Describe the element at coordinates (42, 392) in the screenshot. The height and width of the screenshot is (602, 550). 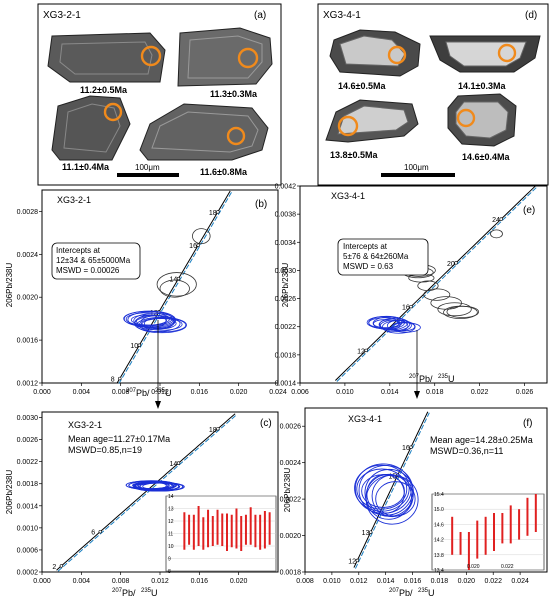
I see `x-tick-label: 0.000` at that location.